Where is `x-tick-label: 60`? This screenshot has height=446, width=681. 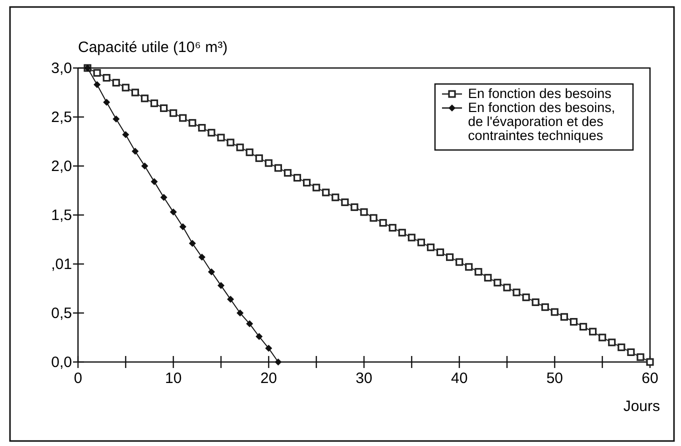 x-tick-label: 60 is located at coordinates (650, 378).